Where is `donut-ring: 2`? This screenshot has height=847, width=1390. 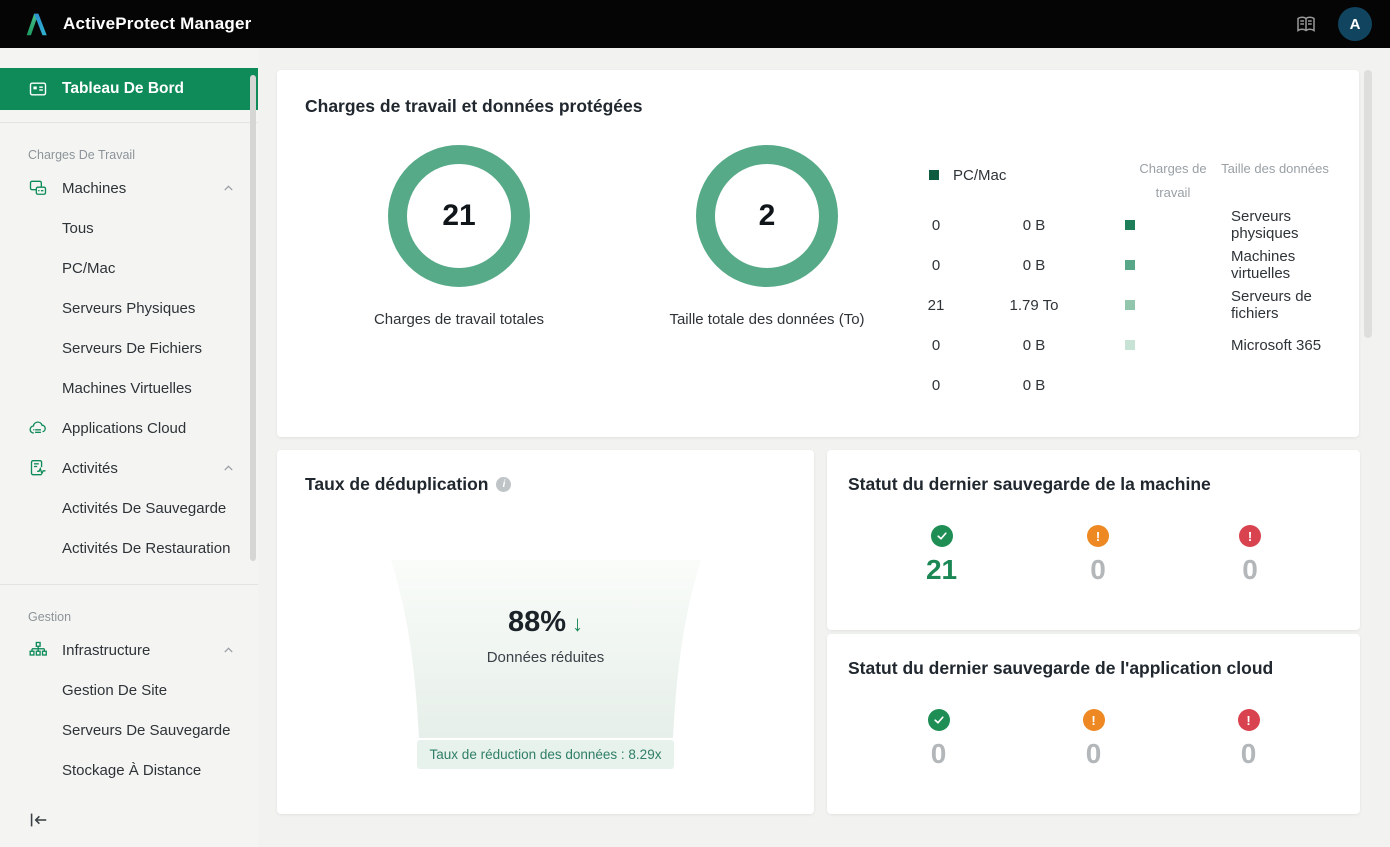 donut-ring: 2 is located at coordinates (767, 216).